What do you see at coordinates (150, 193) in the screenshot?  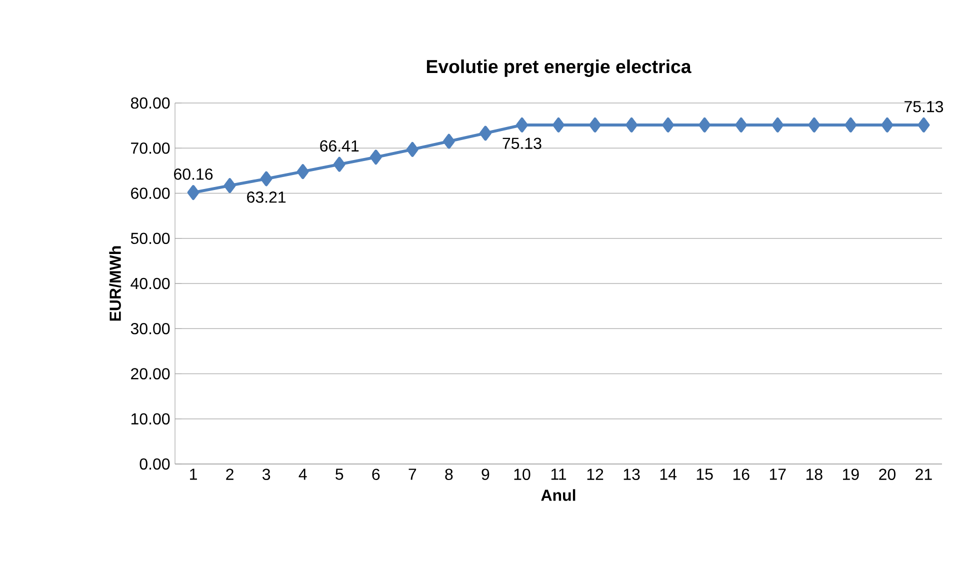 I see `y-tick-label: 60.00` at bounding box center [150, 193].